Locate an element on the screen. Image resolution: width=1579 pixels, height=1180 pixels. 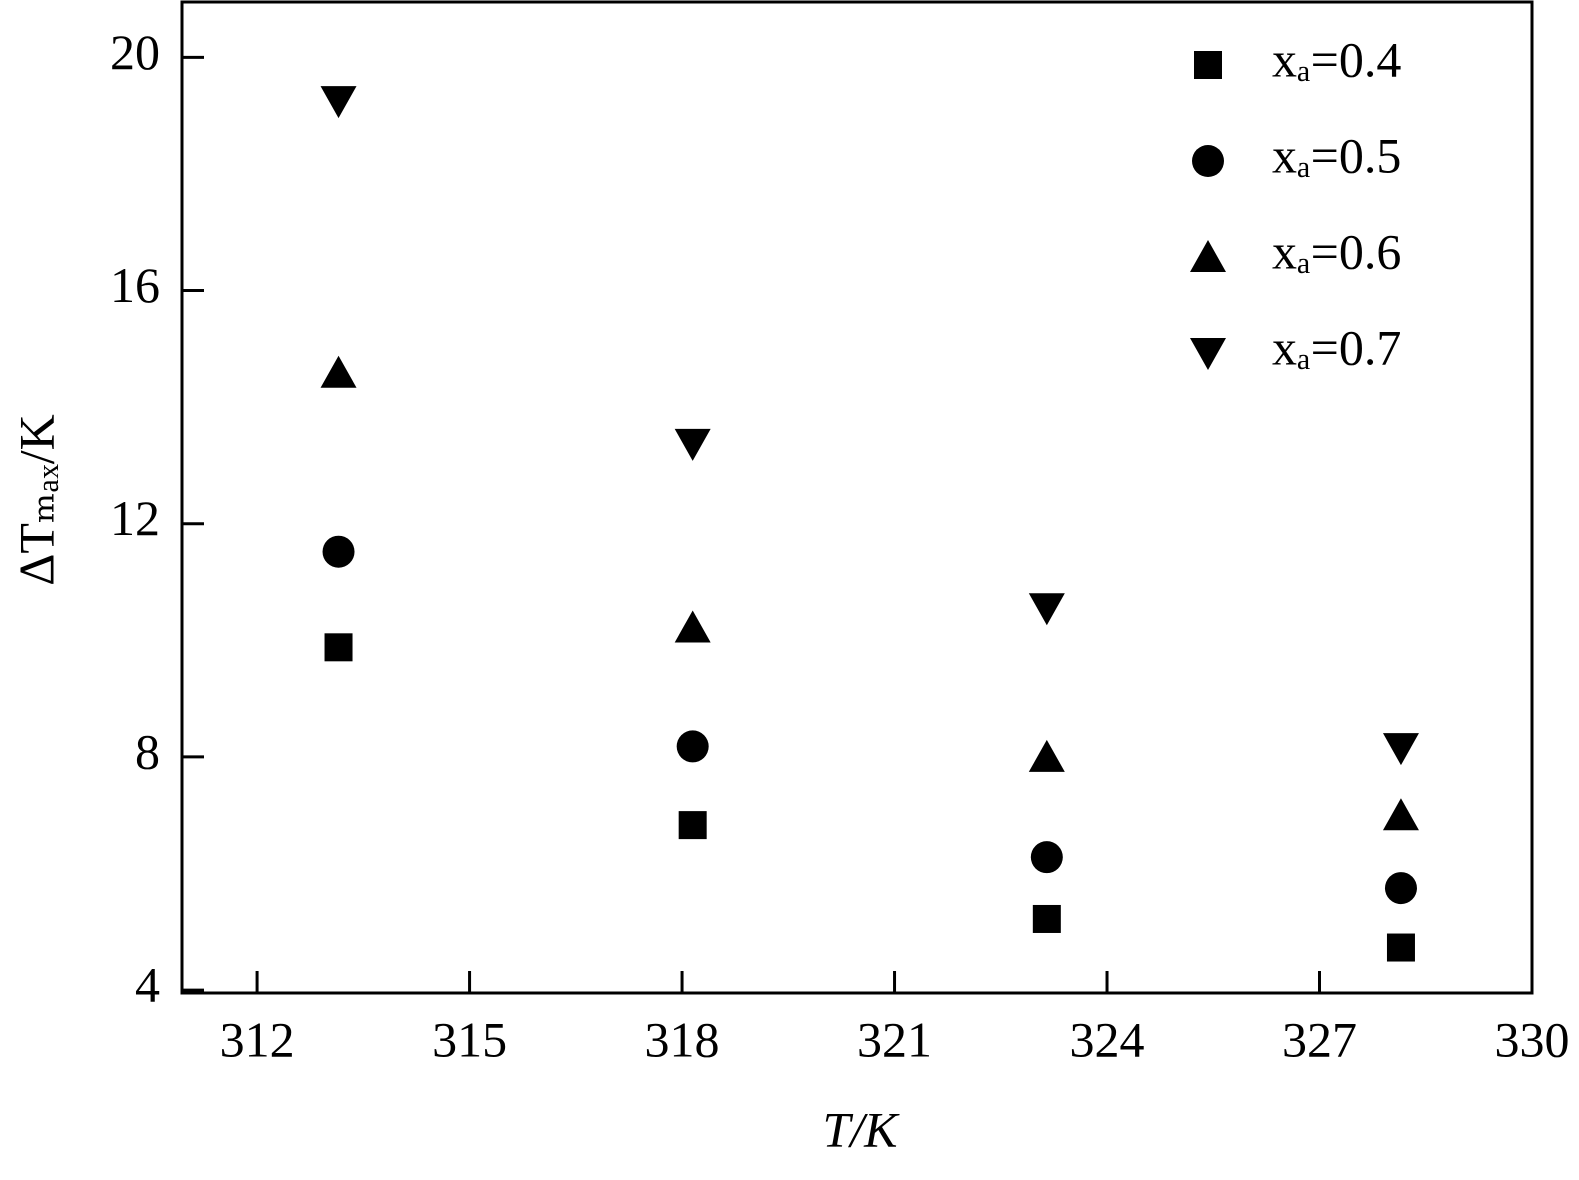
y-tick-label: 16 is located at coordinates (135, 285).